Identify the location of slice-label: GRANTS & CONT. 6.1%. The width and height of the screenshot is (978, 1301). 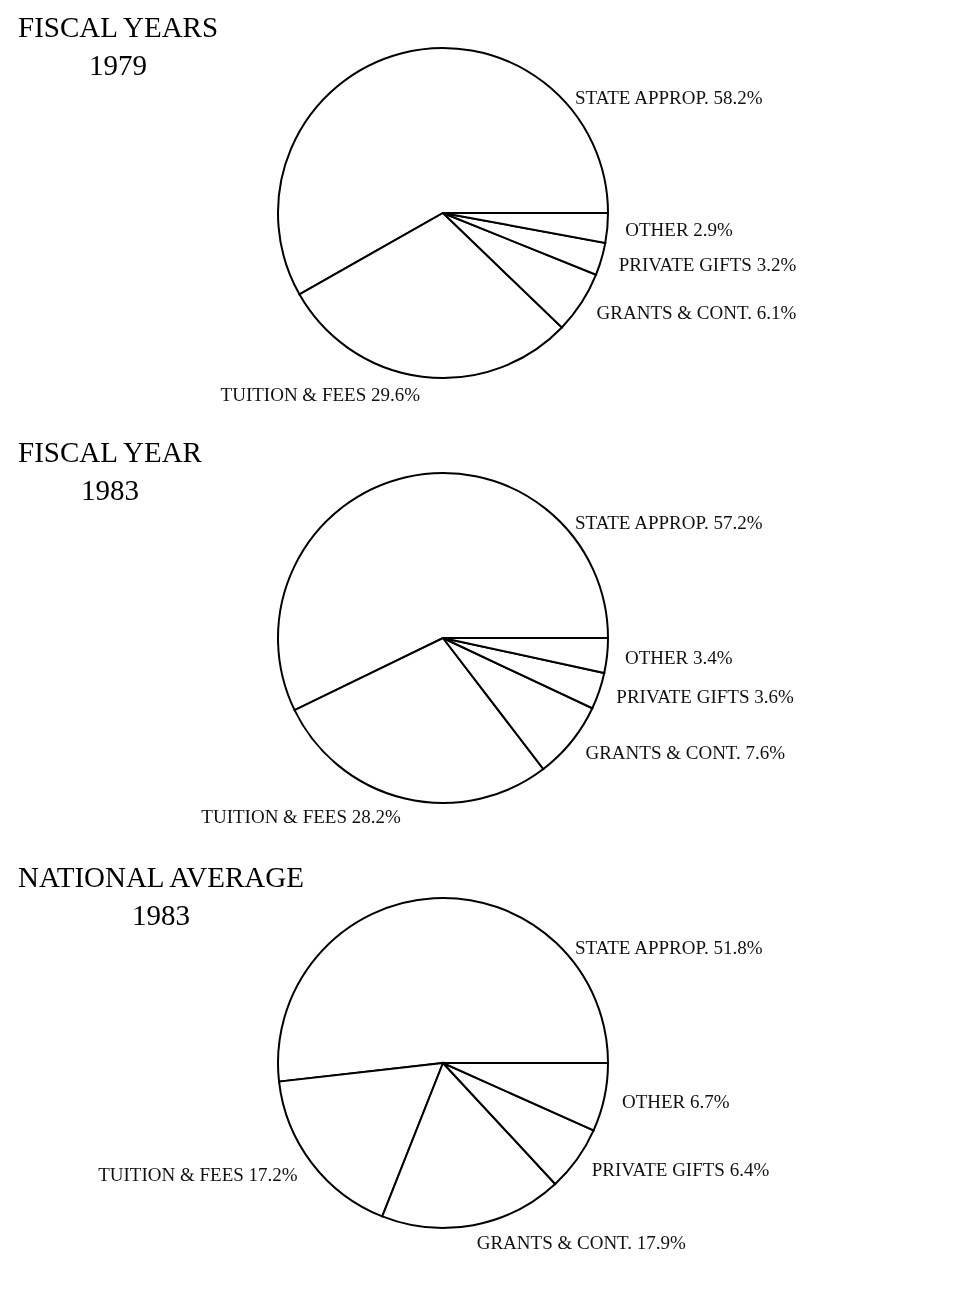
(696, 313).